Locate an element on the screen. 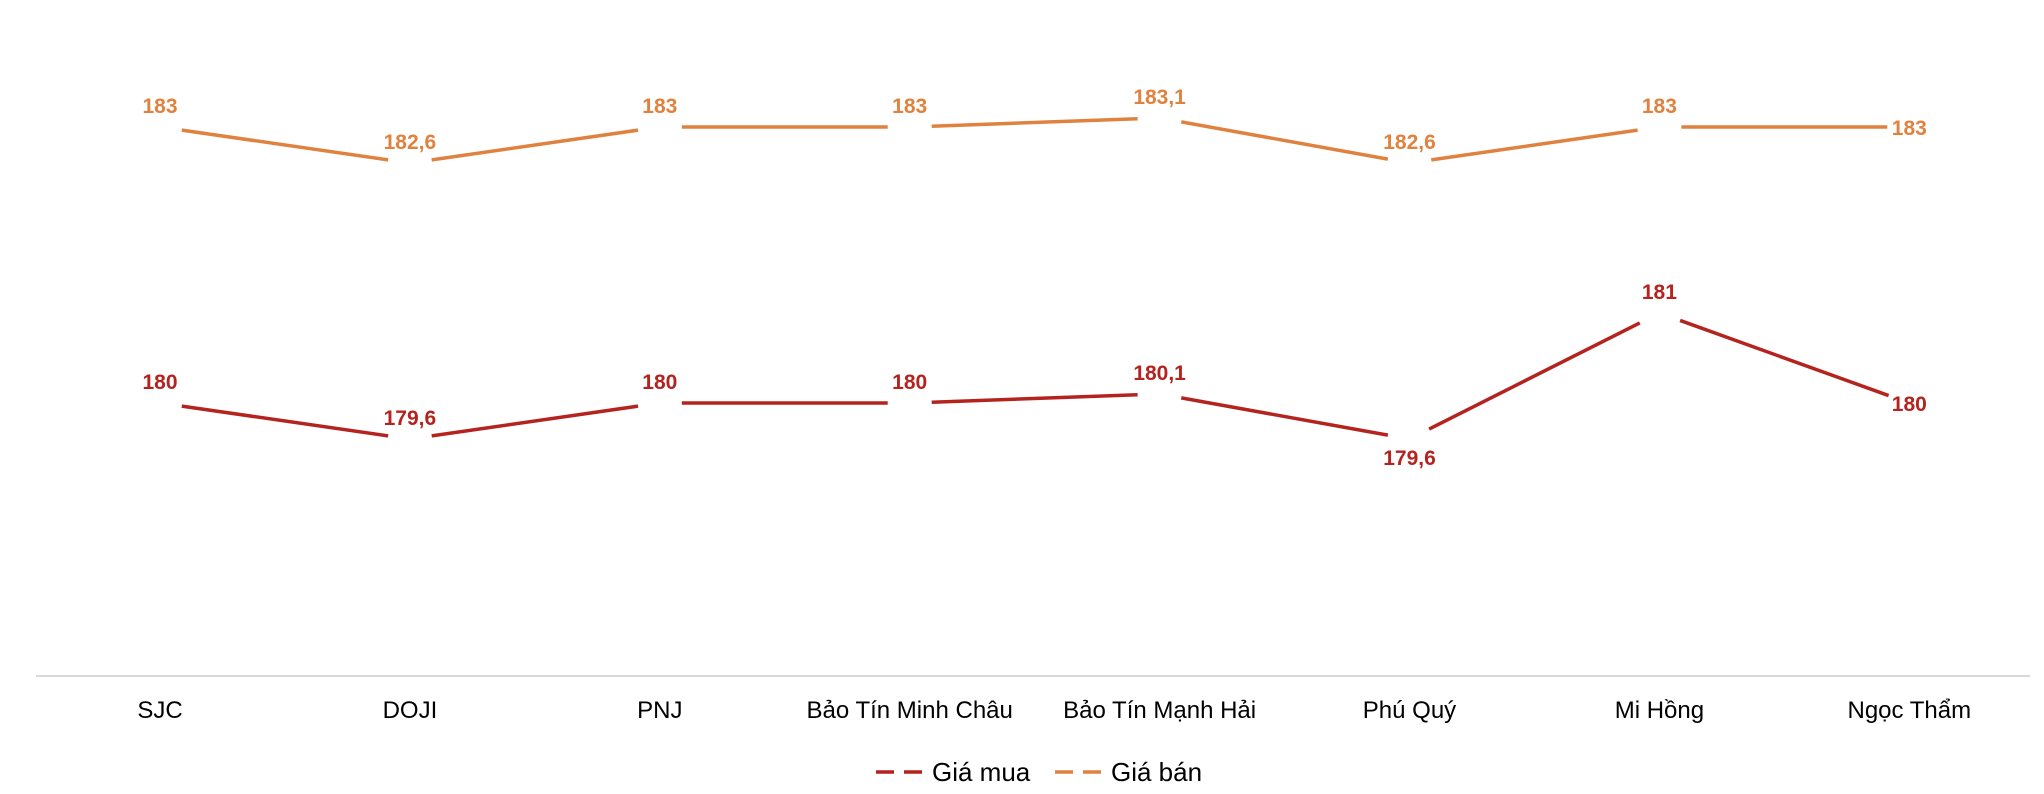 This screenshot has height=794, width=2044. x-tick-label: Phú Quý is located at coordinates (1409, 710).